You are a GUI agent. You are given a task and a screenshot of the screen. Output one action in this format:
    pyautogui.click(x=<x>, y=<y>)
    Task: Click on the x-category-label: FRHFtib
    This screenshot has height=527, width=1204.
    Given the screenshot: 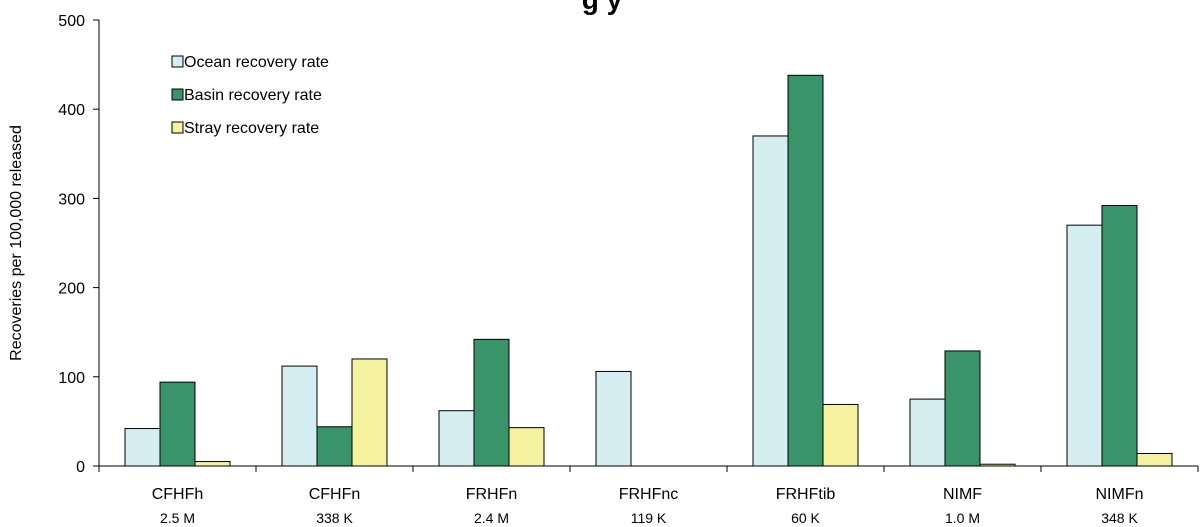 What is the action you would take?
    pyautogui.click(x=806, y=494)
    